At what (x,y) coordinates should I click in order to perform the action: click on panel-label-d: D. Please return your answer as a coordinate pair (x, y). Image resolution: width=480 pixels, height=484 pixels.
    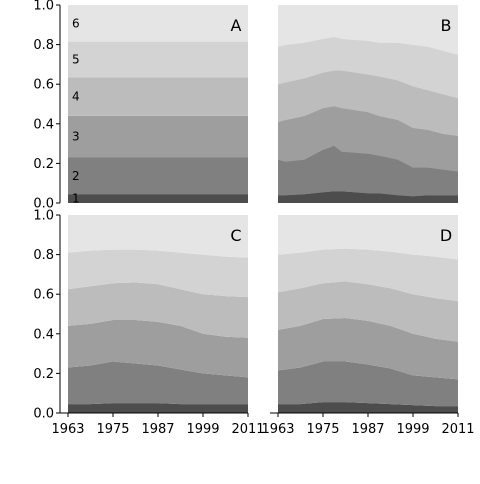
    Looking at the image, I should click on (446, 235).